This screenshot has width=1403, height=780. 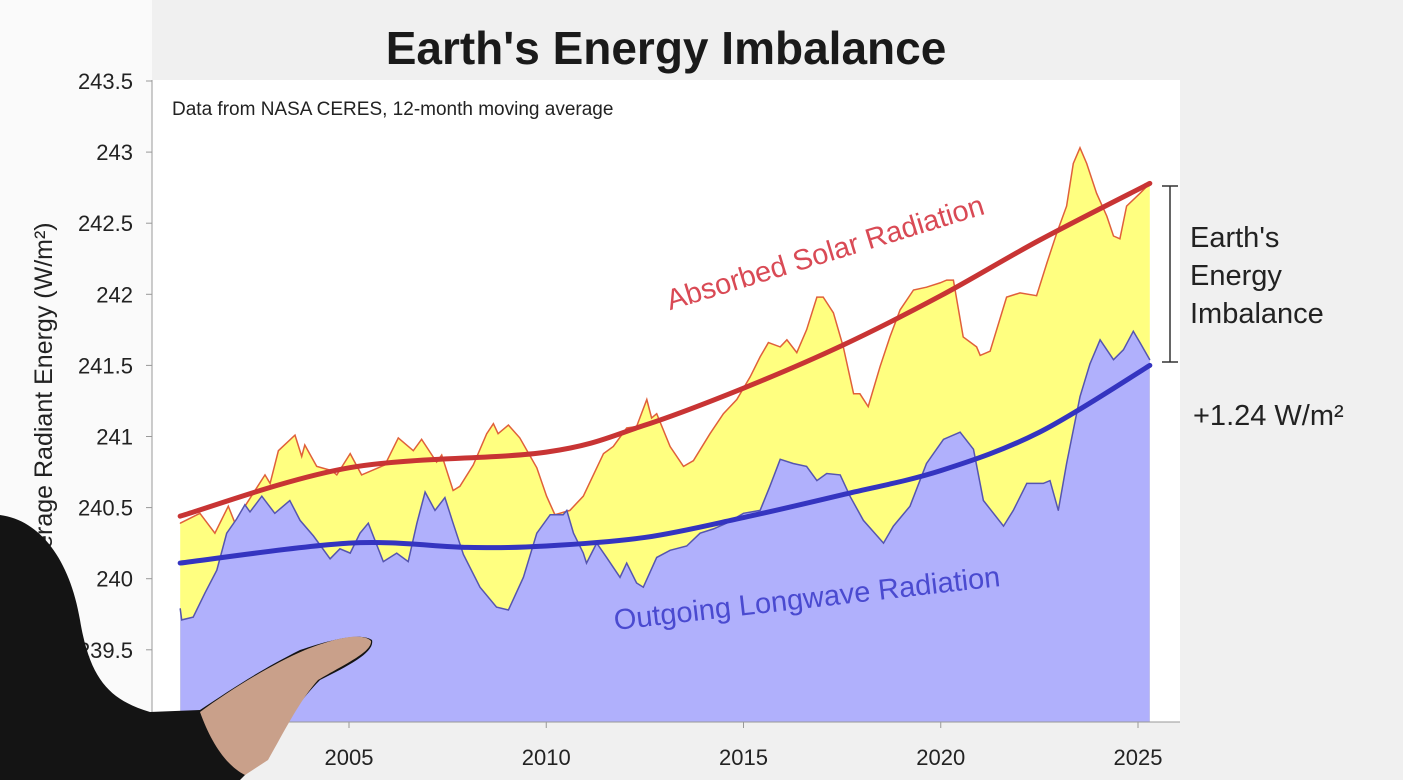 I want to click on y-tick-label: 240, so click(x=114, y=579).